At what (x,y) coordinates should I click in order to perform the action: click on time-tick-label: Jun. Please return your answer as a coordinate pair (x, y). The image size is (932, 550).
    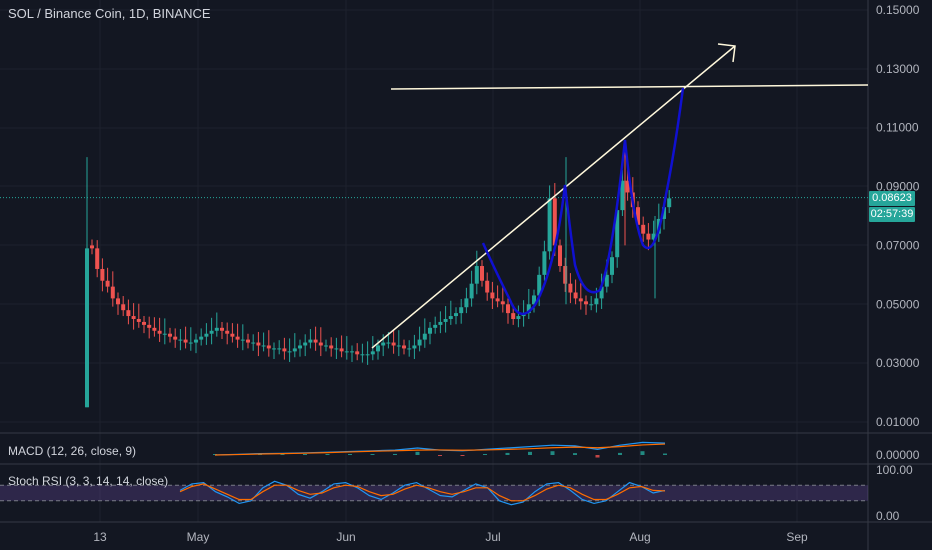
    Looking at the image, I should click on (345, 537).